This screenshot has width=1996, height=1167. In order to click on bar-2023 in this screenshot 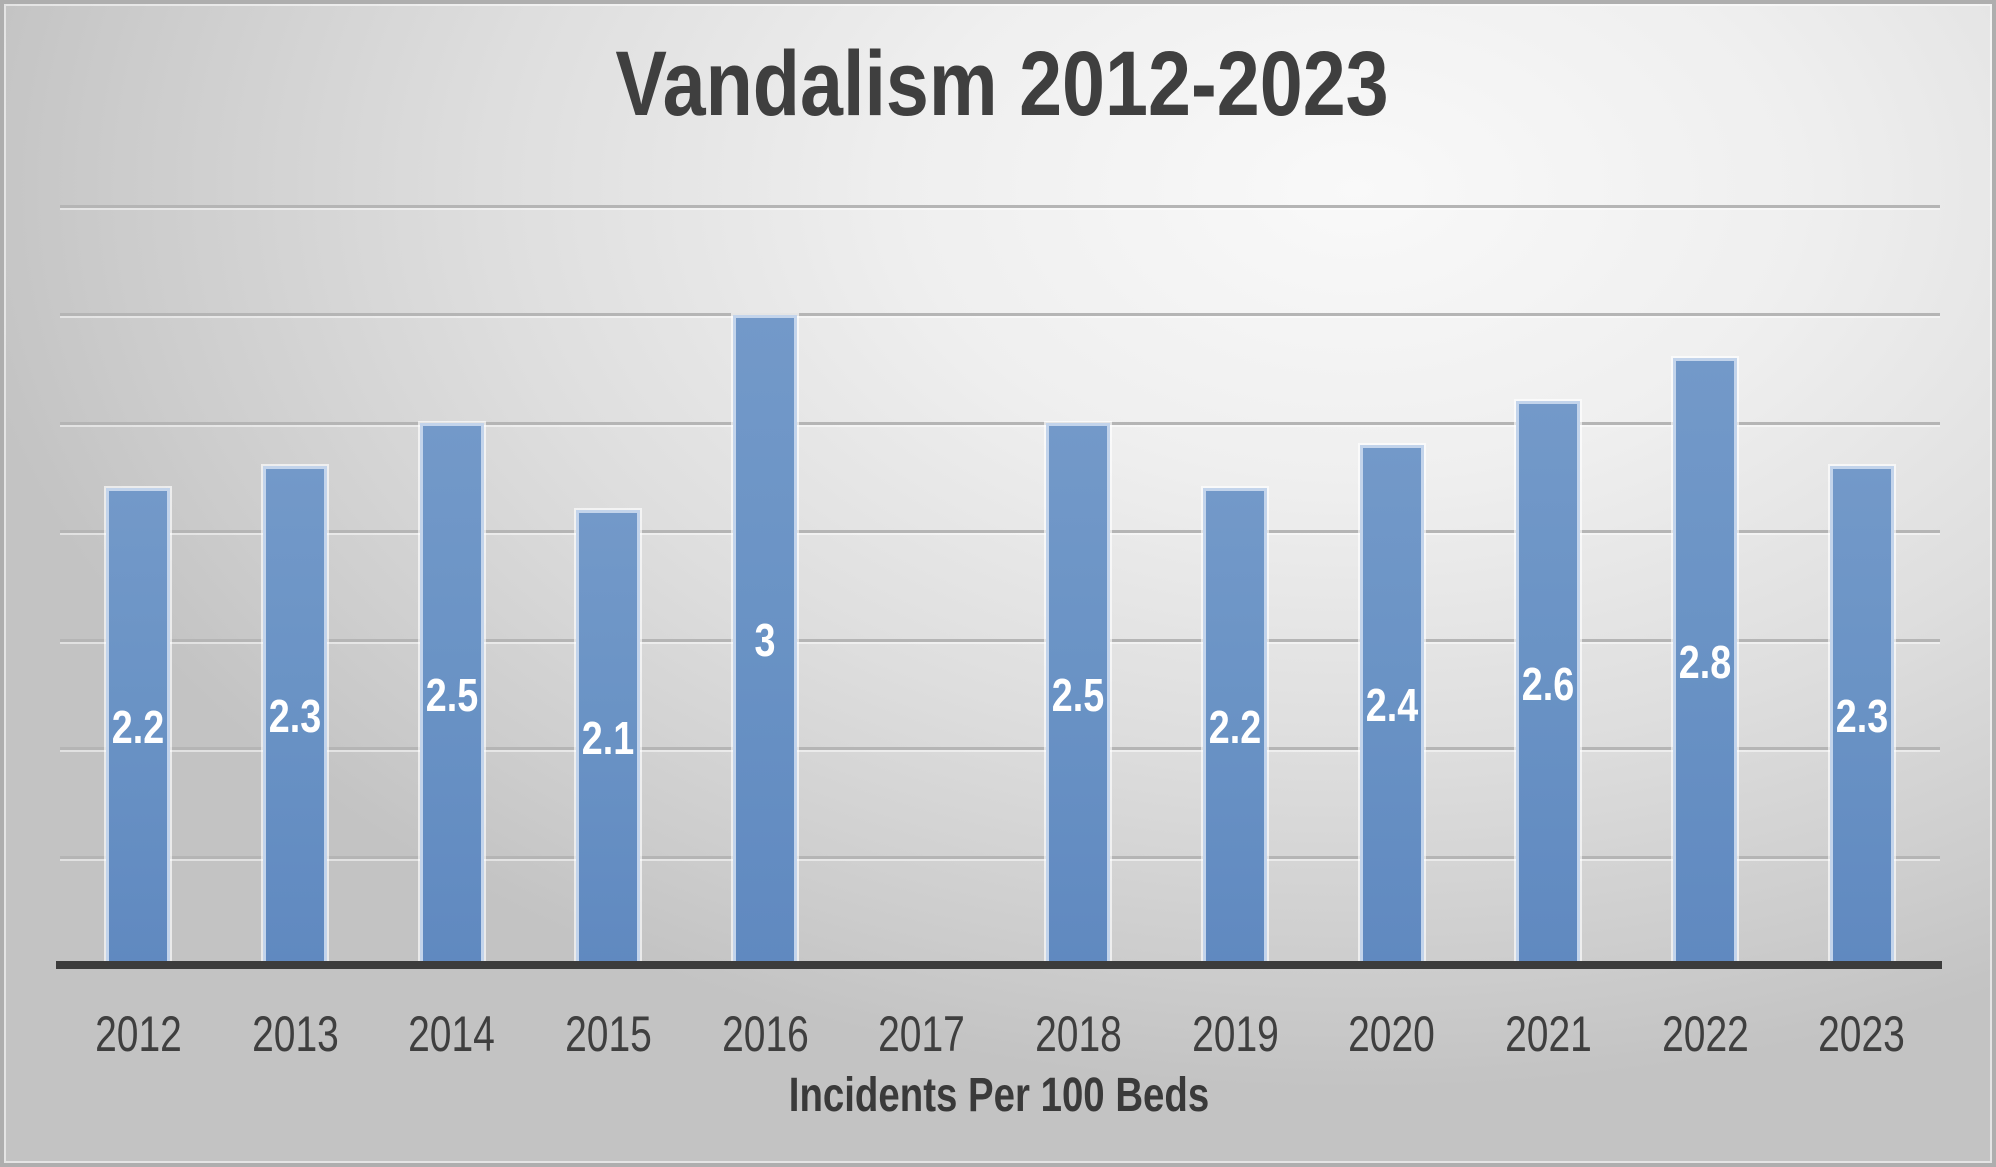, I will do `click(1861, 716)`.